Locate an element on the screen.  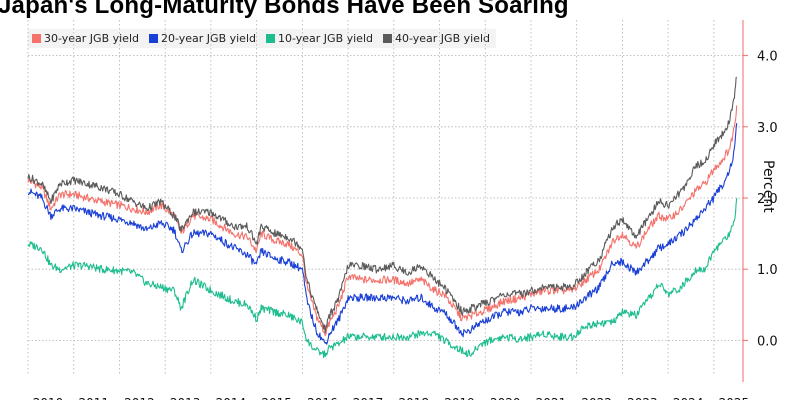
legend-label-10y: 10-year JGB yield is located at coordinates (325, 38).